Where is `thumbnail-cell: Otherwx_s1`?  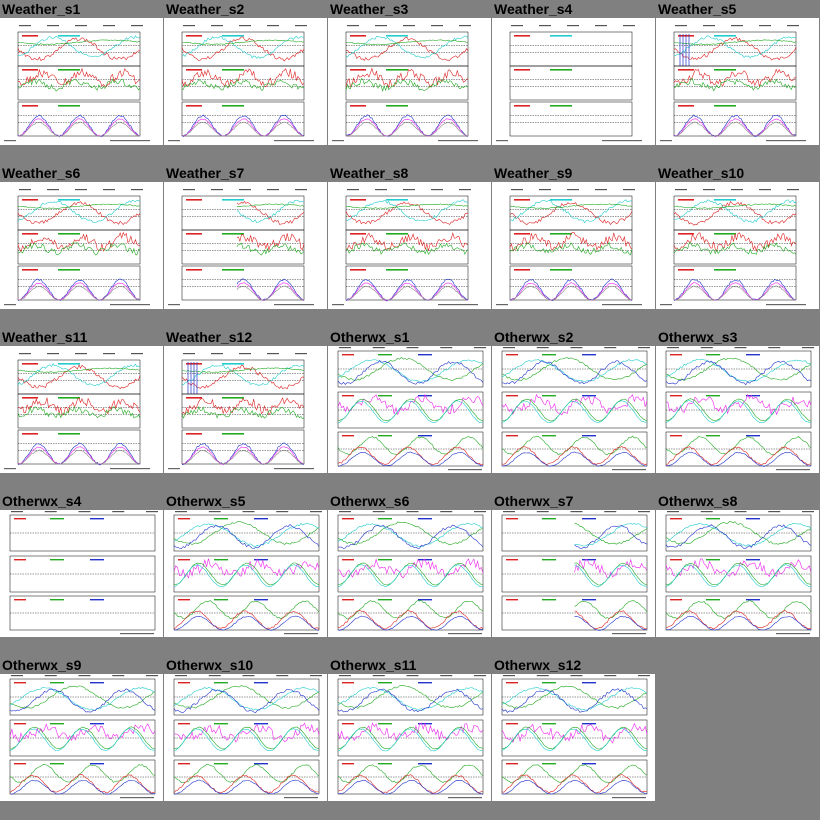
thumbnail-cell: Otherwx_s1 is located at coordinates (409, 409).